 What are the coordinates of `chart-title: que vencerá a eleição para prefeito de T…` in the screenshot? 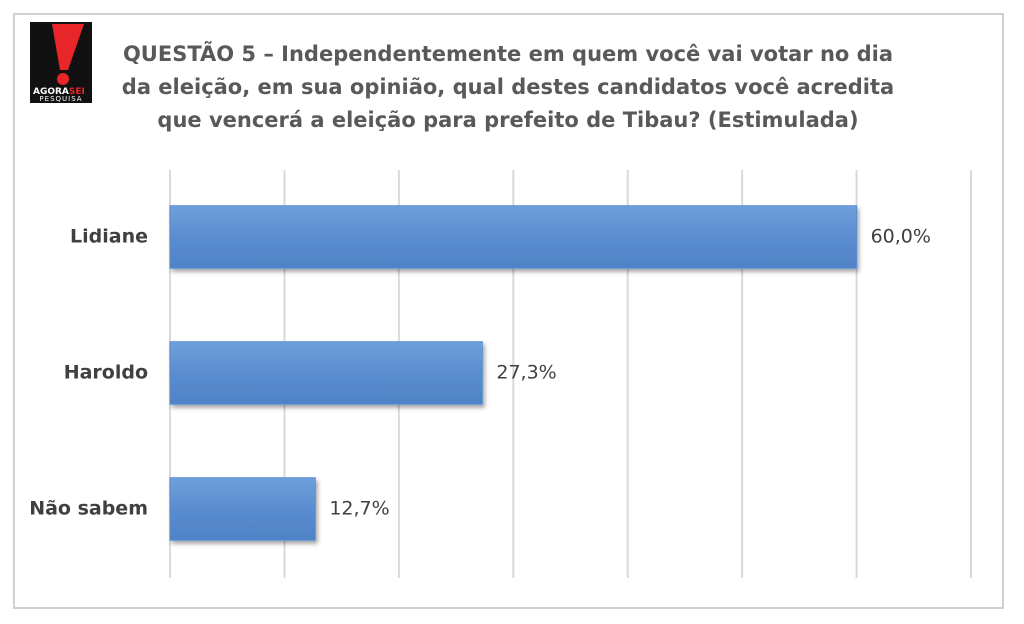 It's located at (507, 120).